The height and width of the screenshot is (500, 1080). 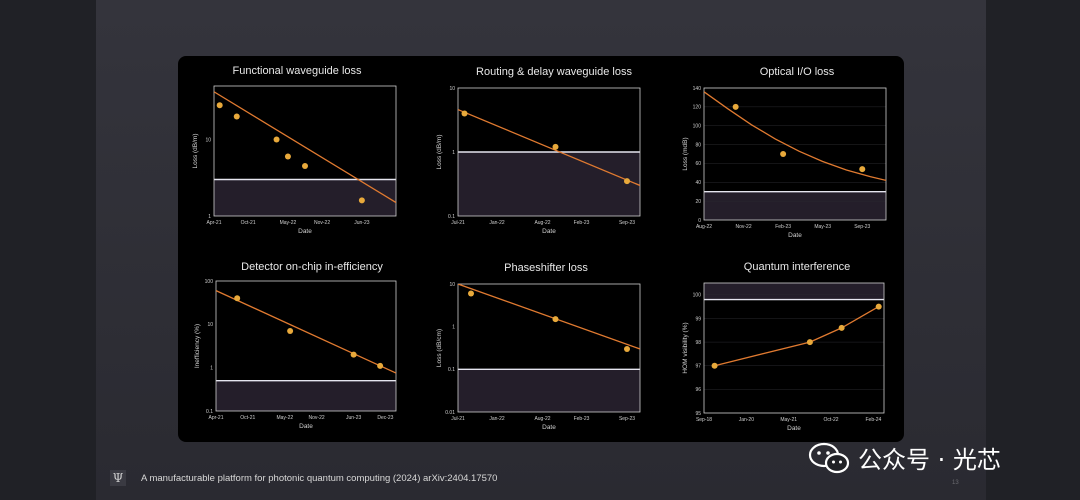 I want to click on title-detector: Detector on-chip in-efficiency, so click(x=312, y=267).